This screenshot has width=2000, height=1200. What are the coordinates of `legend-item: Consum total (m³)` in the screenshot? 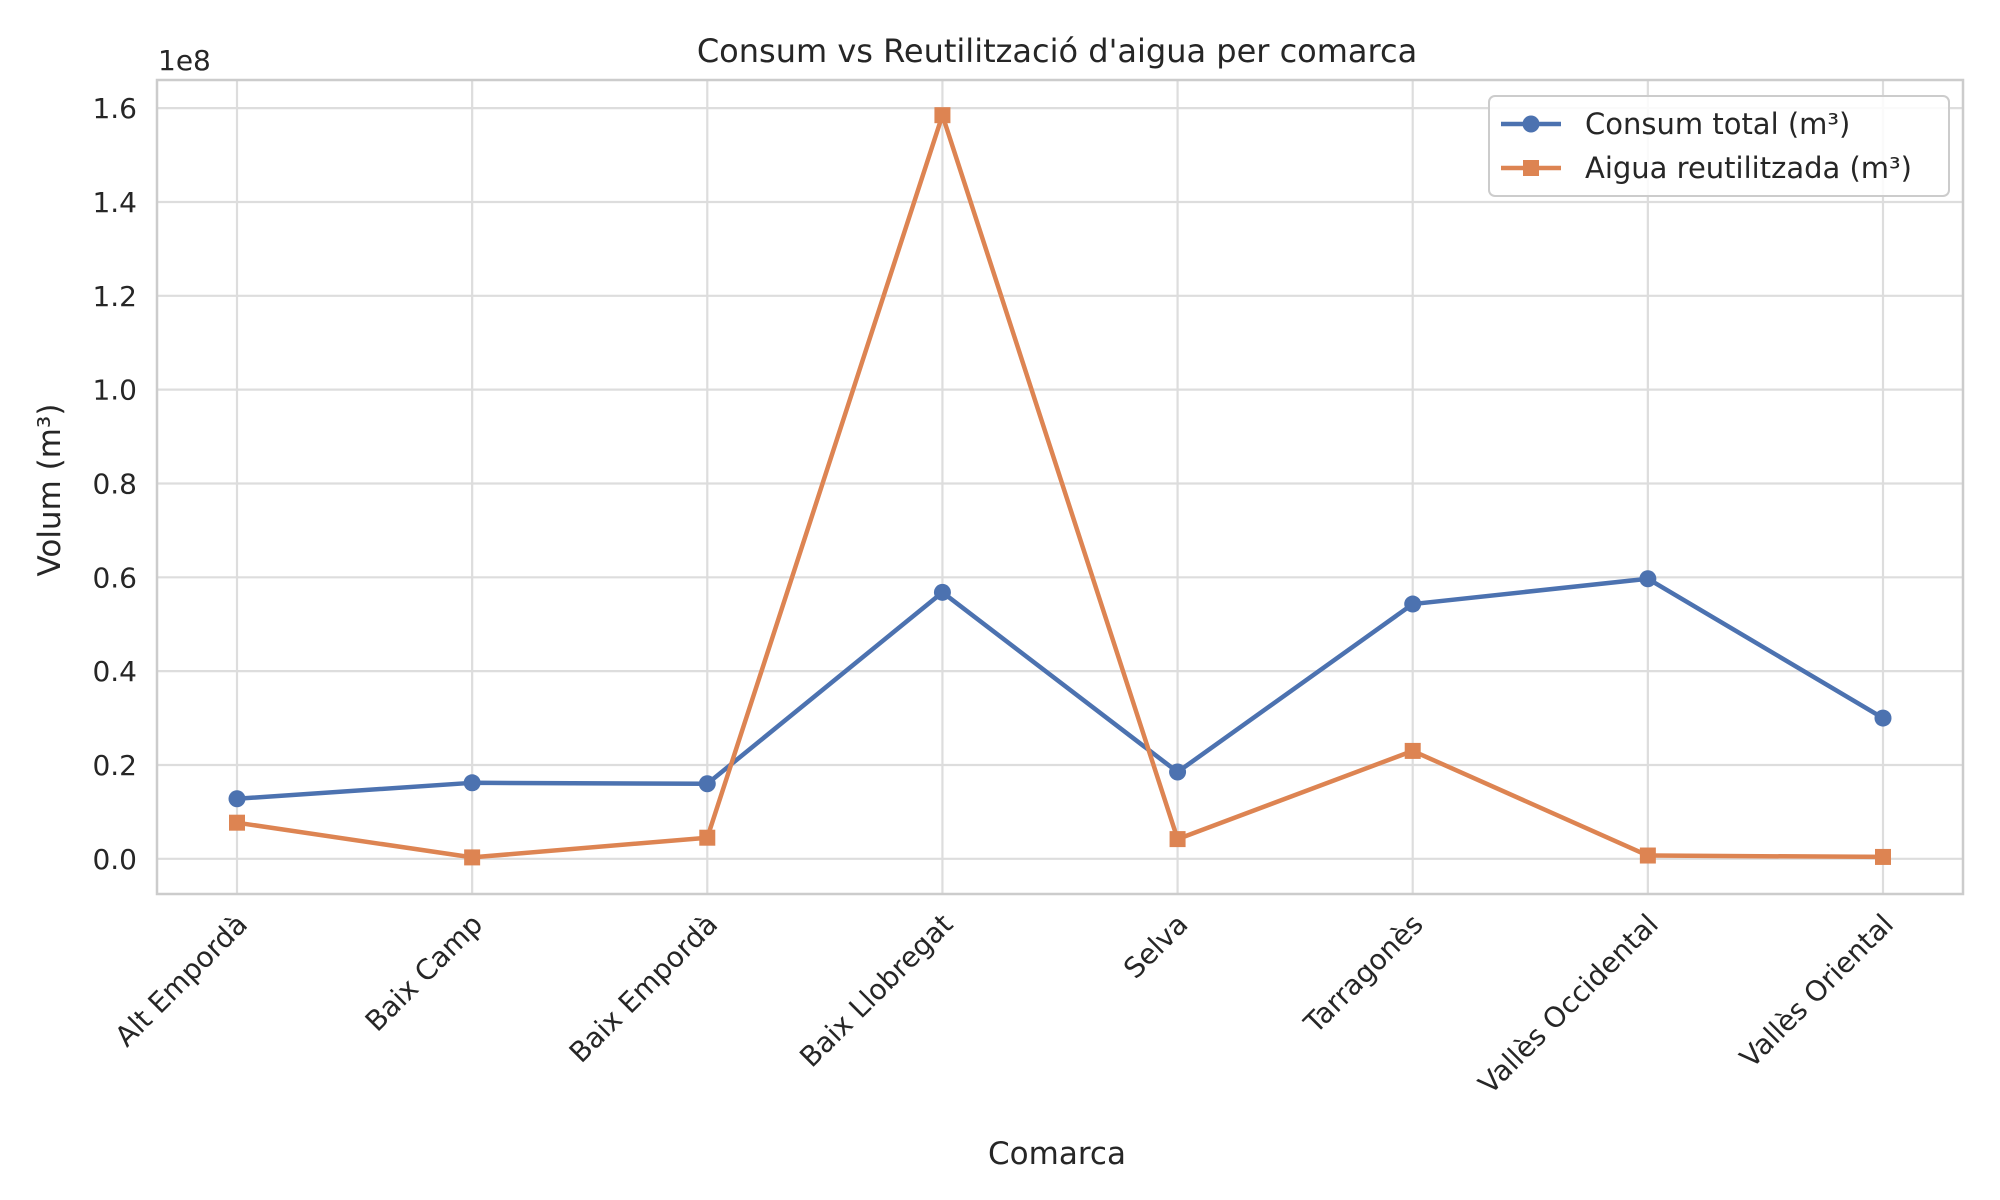 It's located at (1675, 124).